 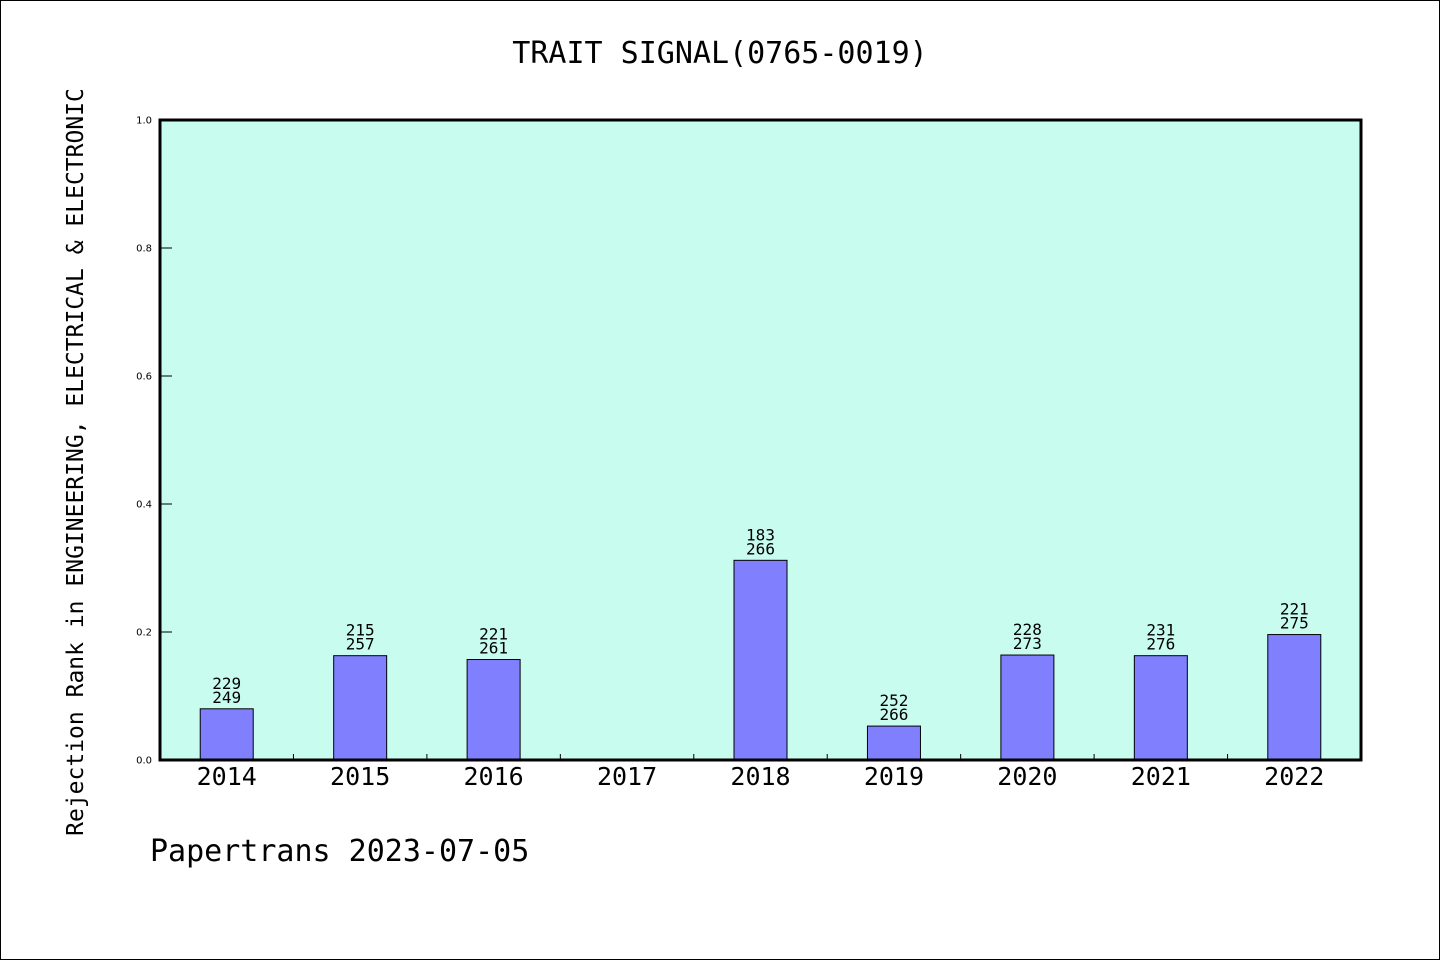 I want to click on x-tick-label: 2018, so click(x=760, y=776).